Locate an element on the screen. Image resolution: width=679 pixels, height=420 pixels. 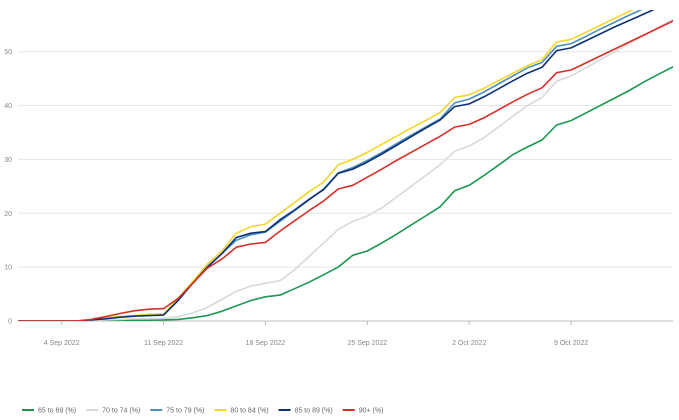
y-tick-label: 20 is located at coordinates (8, 214).